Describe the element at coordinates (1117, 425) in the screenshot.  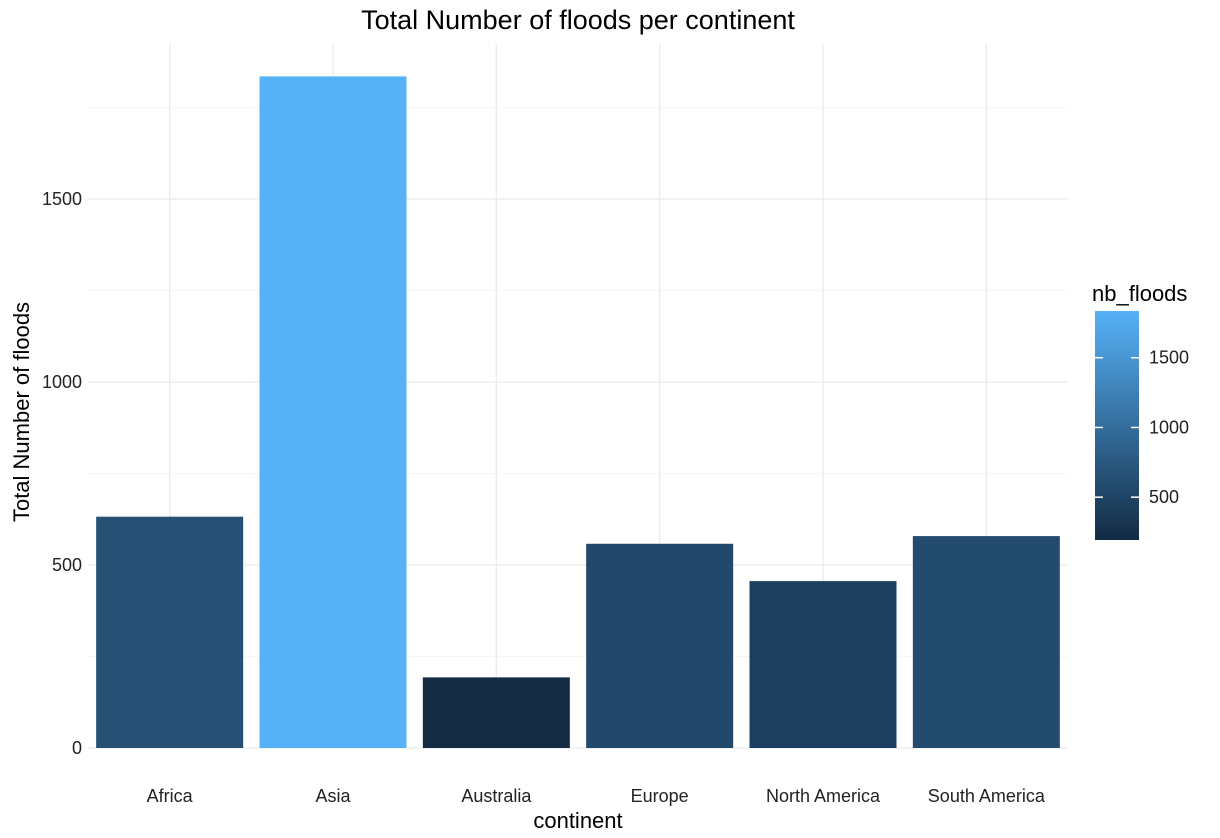
I see `legend-colorbar` at that location.